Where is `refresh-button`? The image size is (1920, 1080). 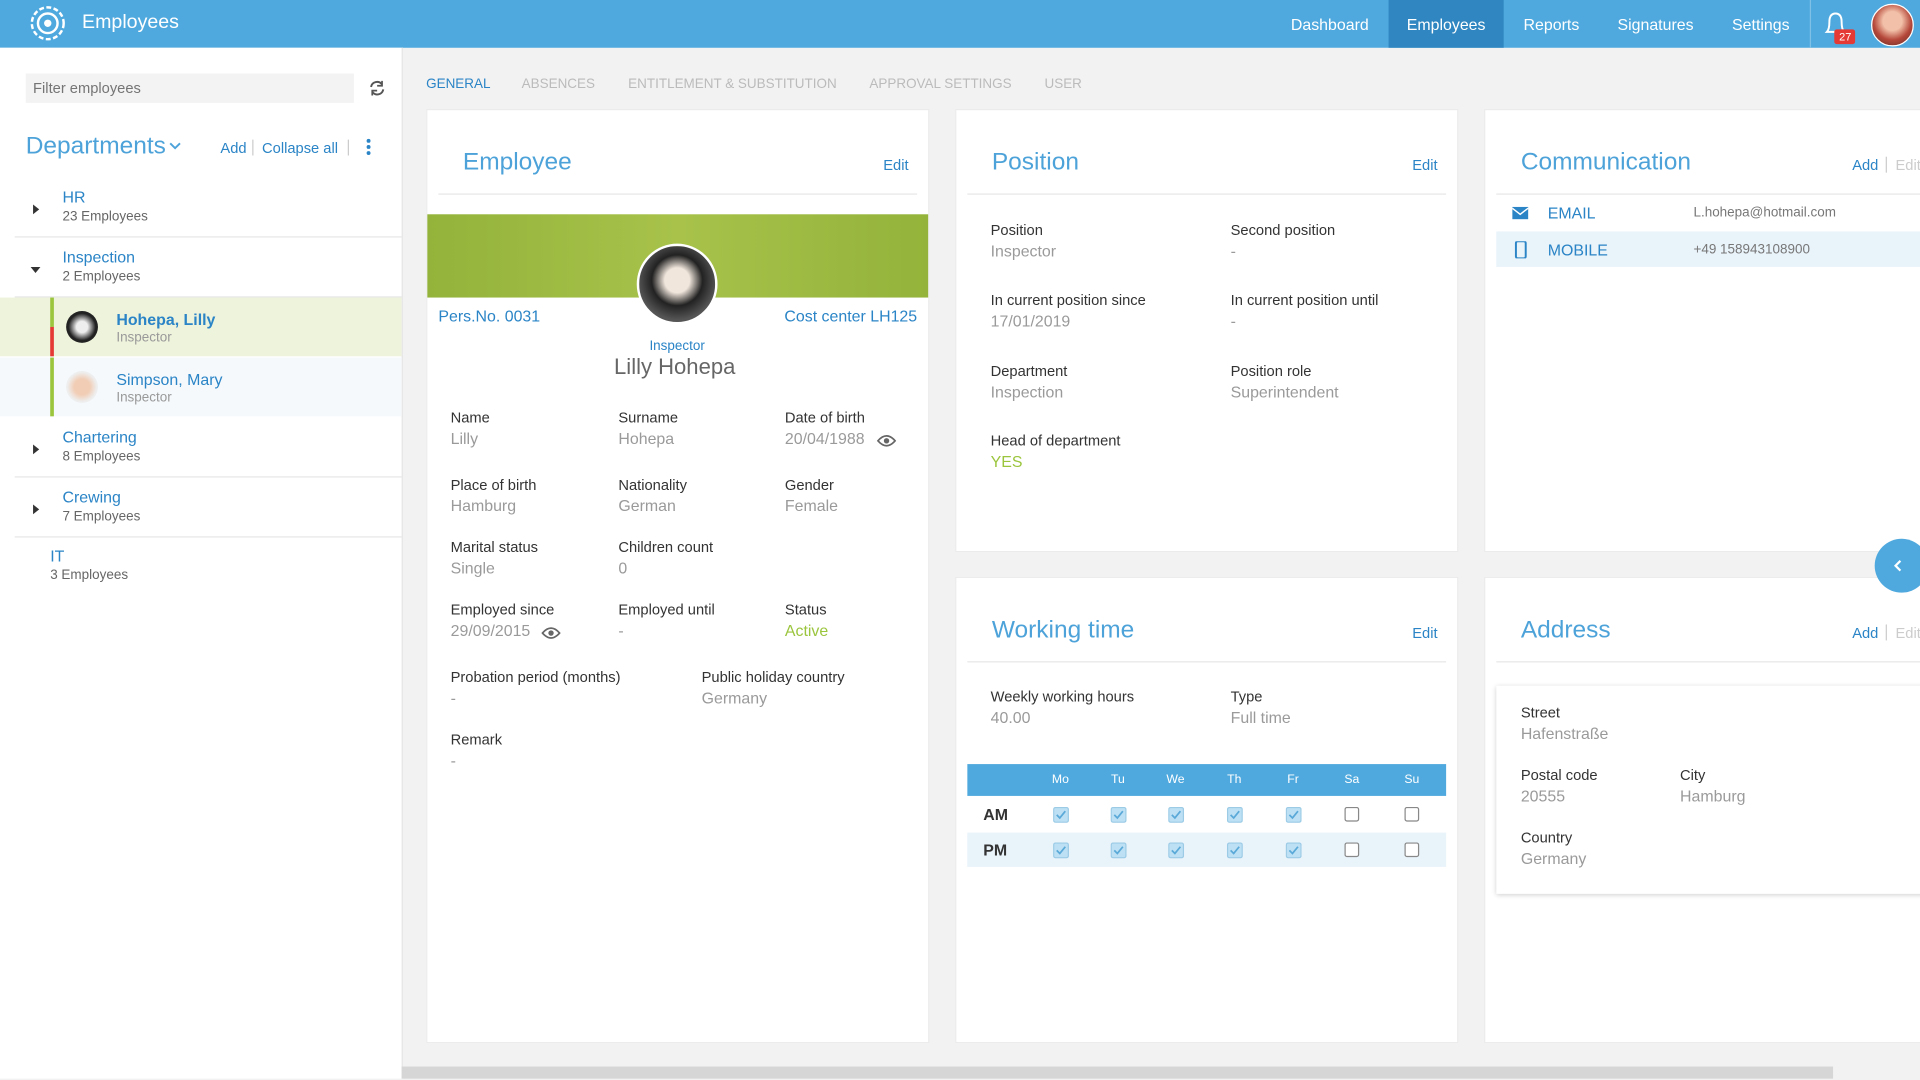
refresh-button is located at coordinates (377, 88).